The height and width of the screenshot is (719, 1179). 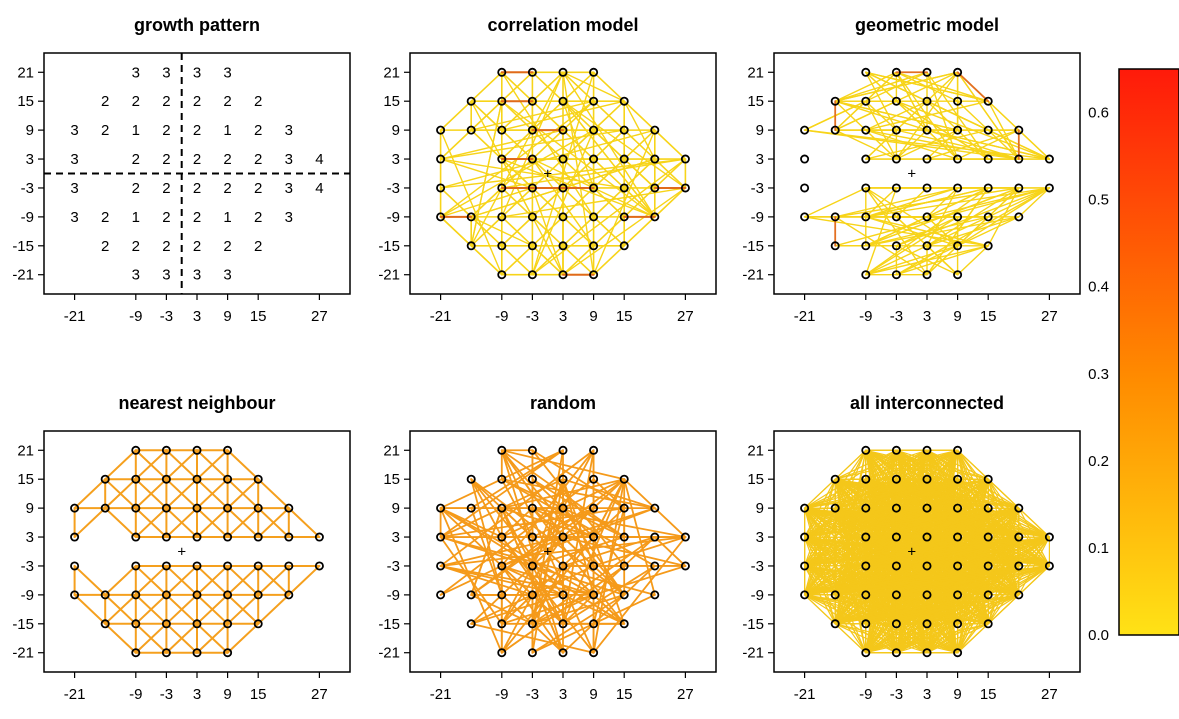 I want to click on x-tick-label: 3, so click(x=927, y=316).